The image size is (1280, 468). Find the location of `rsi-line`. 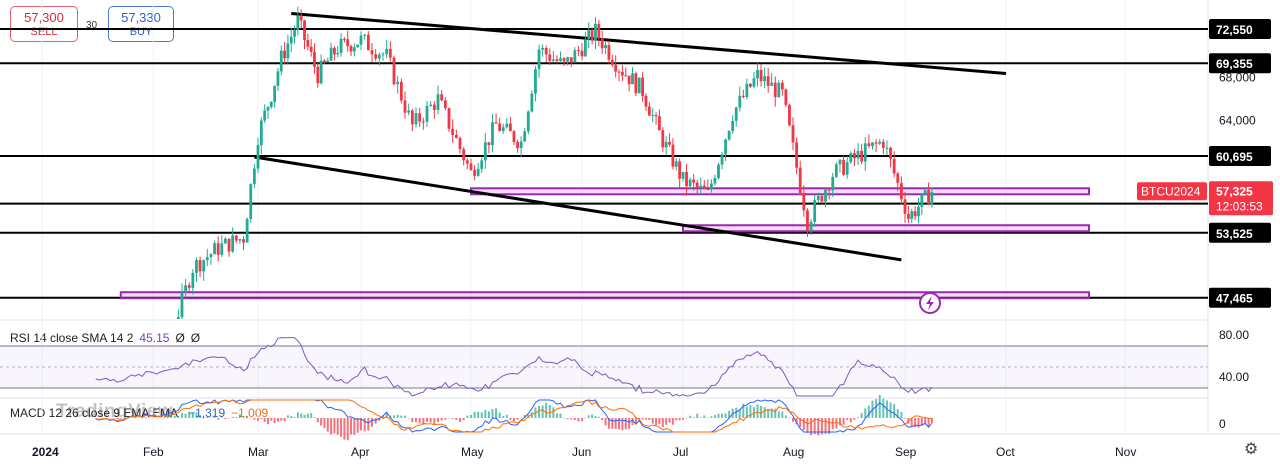

rsi-line is located at coordinates (514, 367).